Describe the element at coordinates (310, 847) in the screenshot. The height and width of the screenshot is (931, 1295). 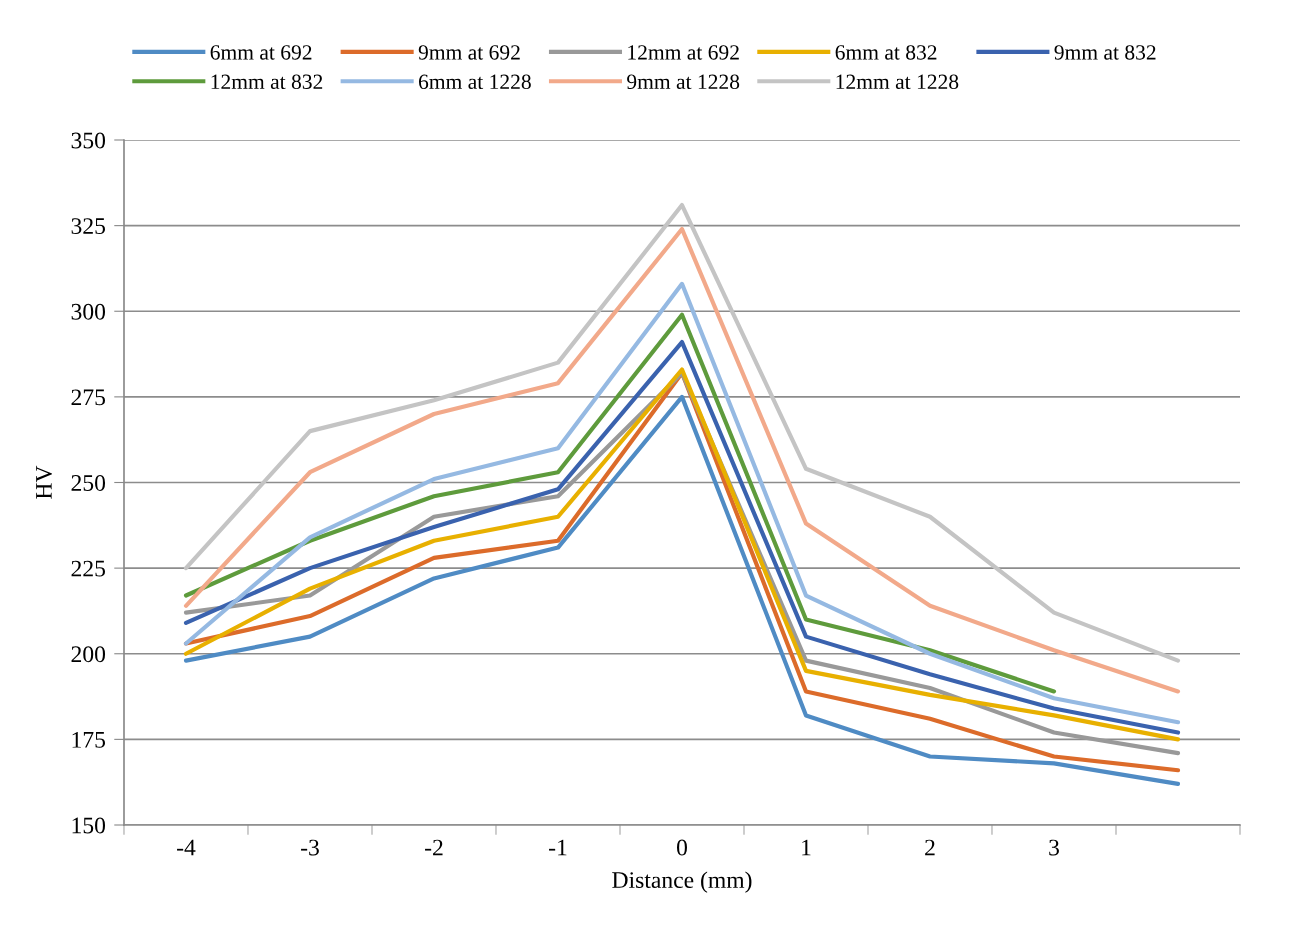
I see `x-tick-label: -3` at that location.